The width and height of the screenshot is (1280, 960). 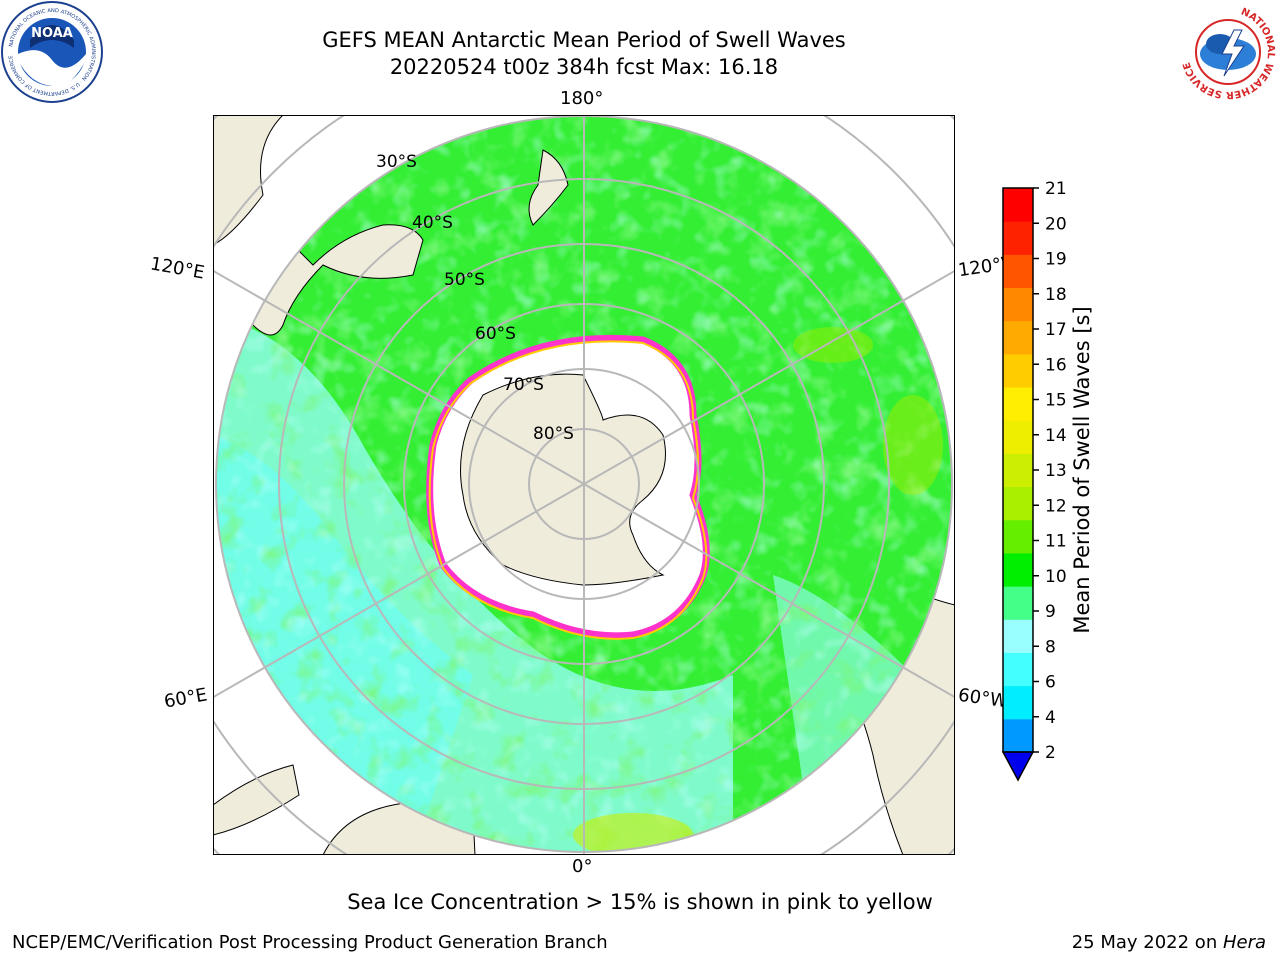 What do you see at coordinates (1228, 52) in the screenshot?
I see `nws-logo: NATIONAL WEATHER SERVICE` at bounding box center [1228, 52].